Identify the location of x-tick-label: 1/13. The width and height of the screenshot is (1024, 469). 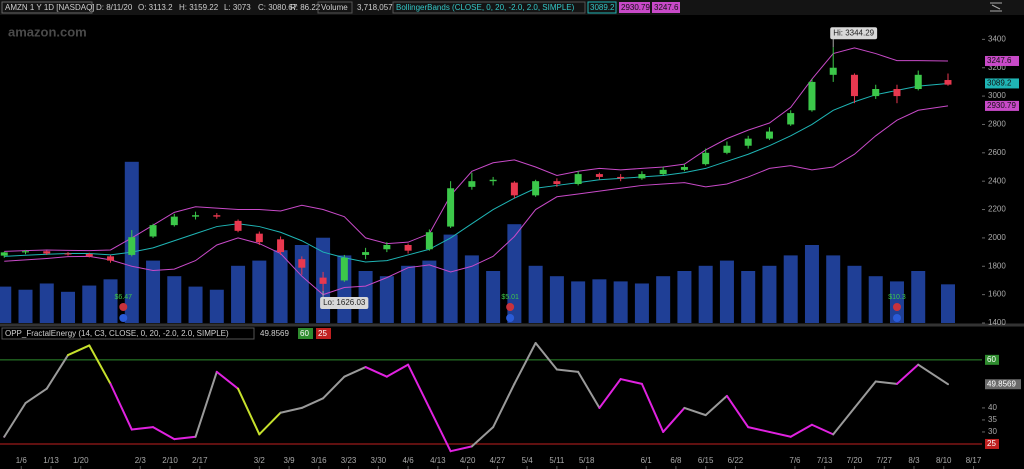
(51, 460).